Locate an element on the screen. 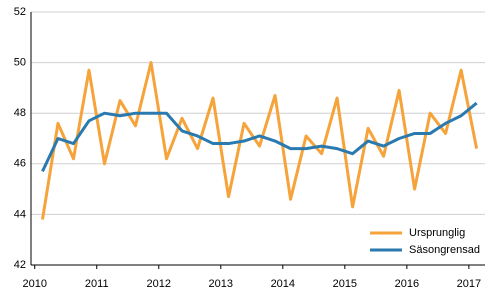 This screenshot has height=302, width=491. y-tick-label: 42 is located at coordinates (20, 265).